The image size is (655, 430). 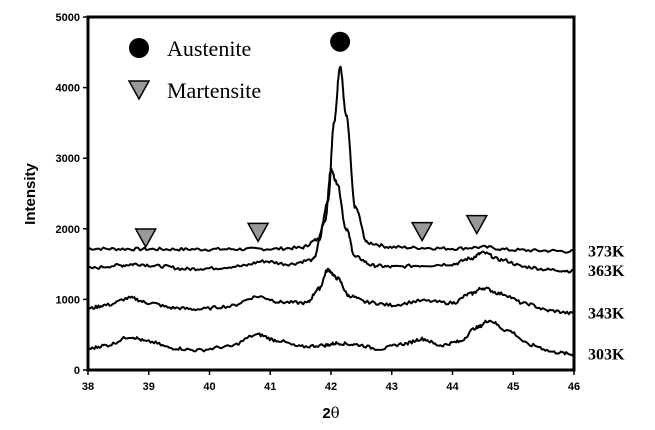 What do you see at coordinates (392, 387) in the screenshot?
I see `x-tick-label: 43` at bounding box center [392, 387].